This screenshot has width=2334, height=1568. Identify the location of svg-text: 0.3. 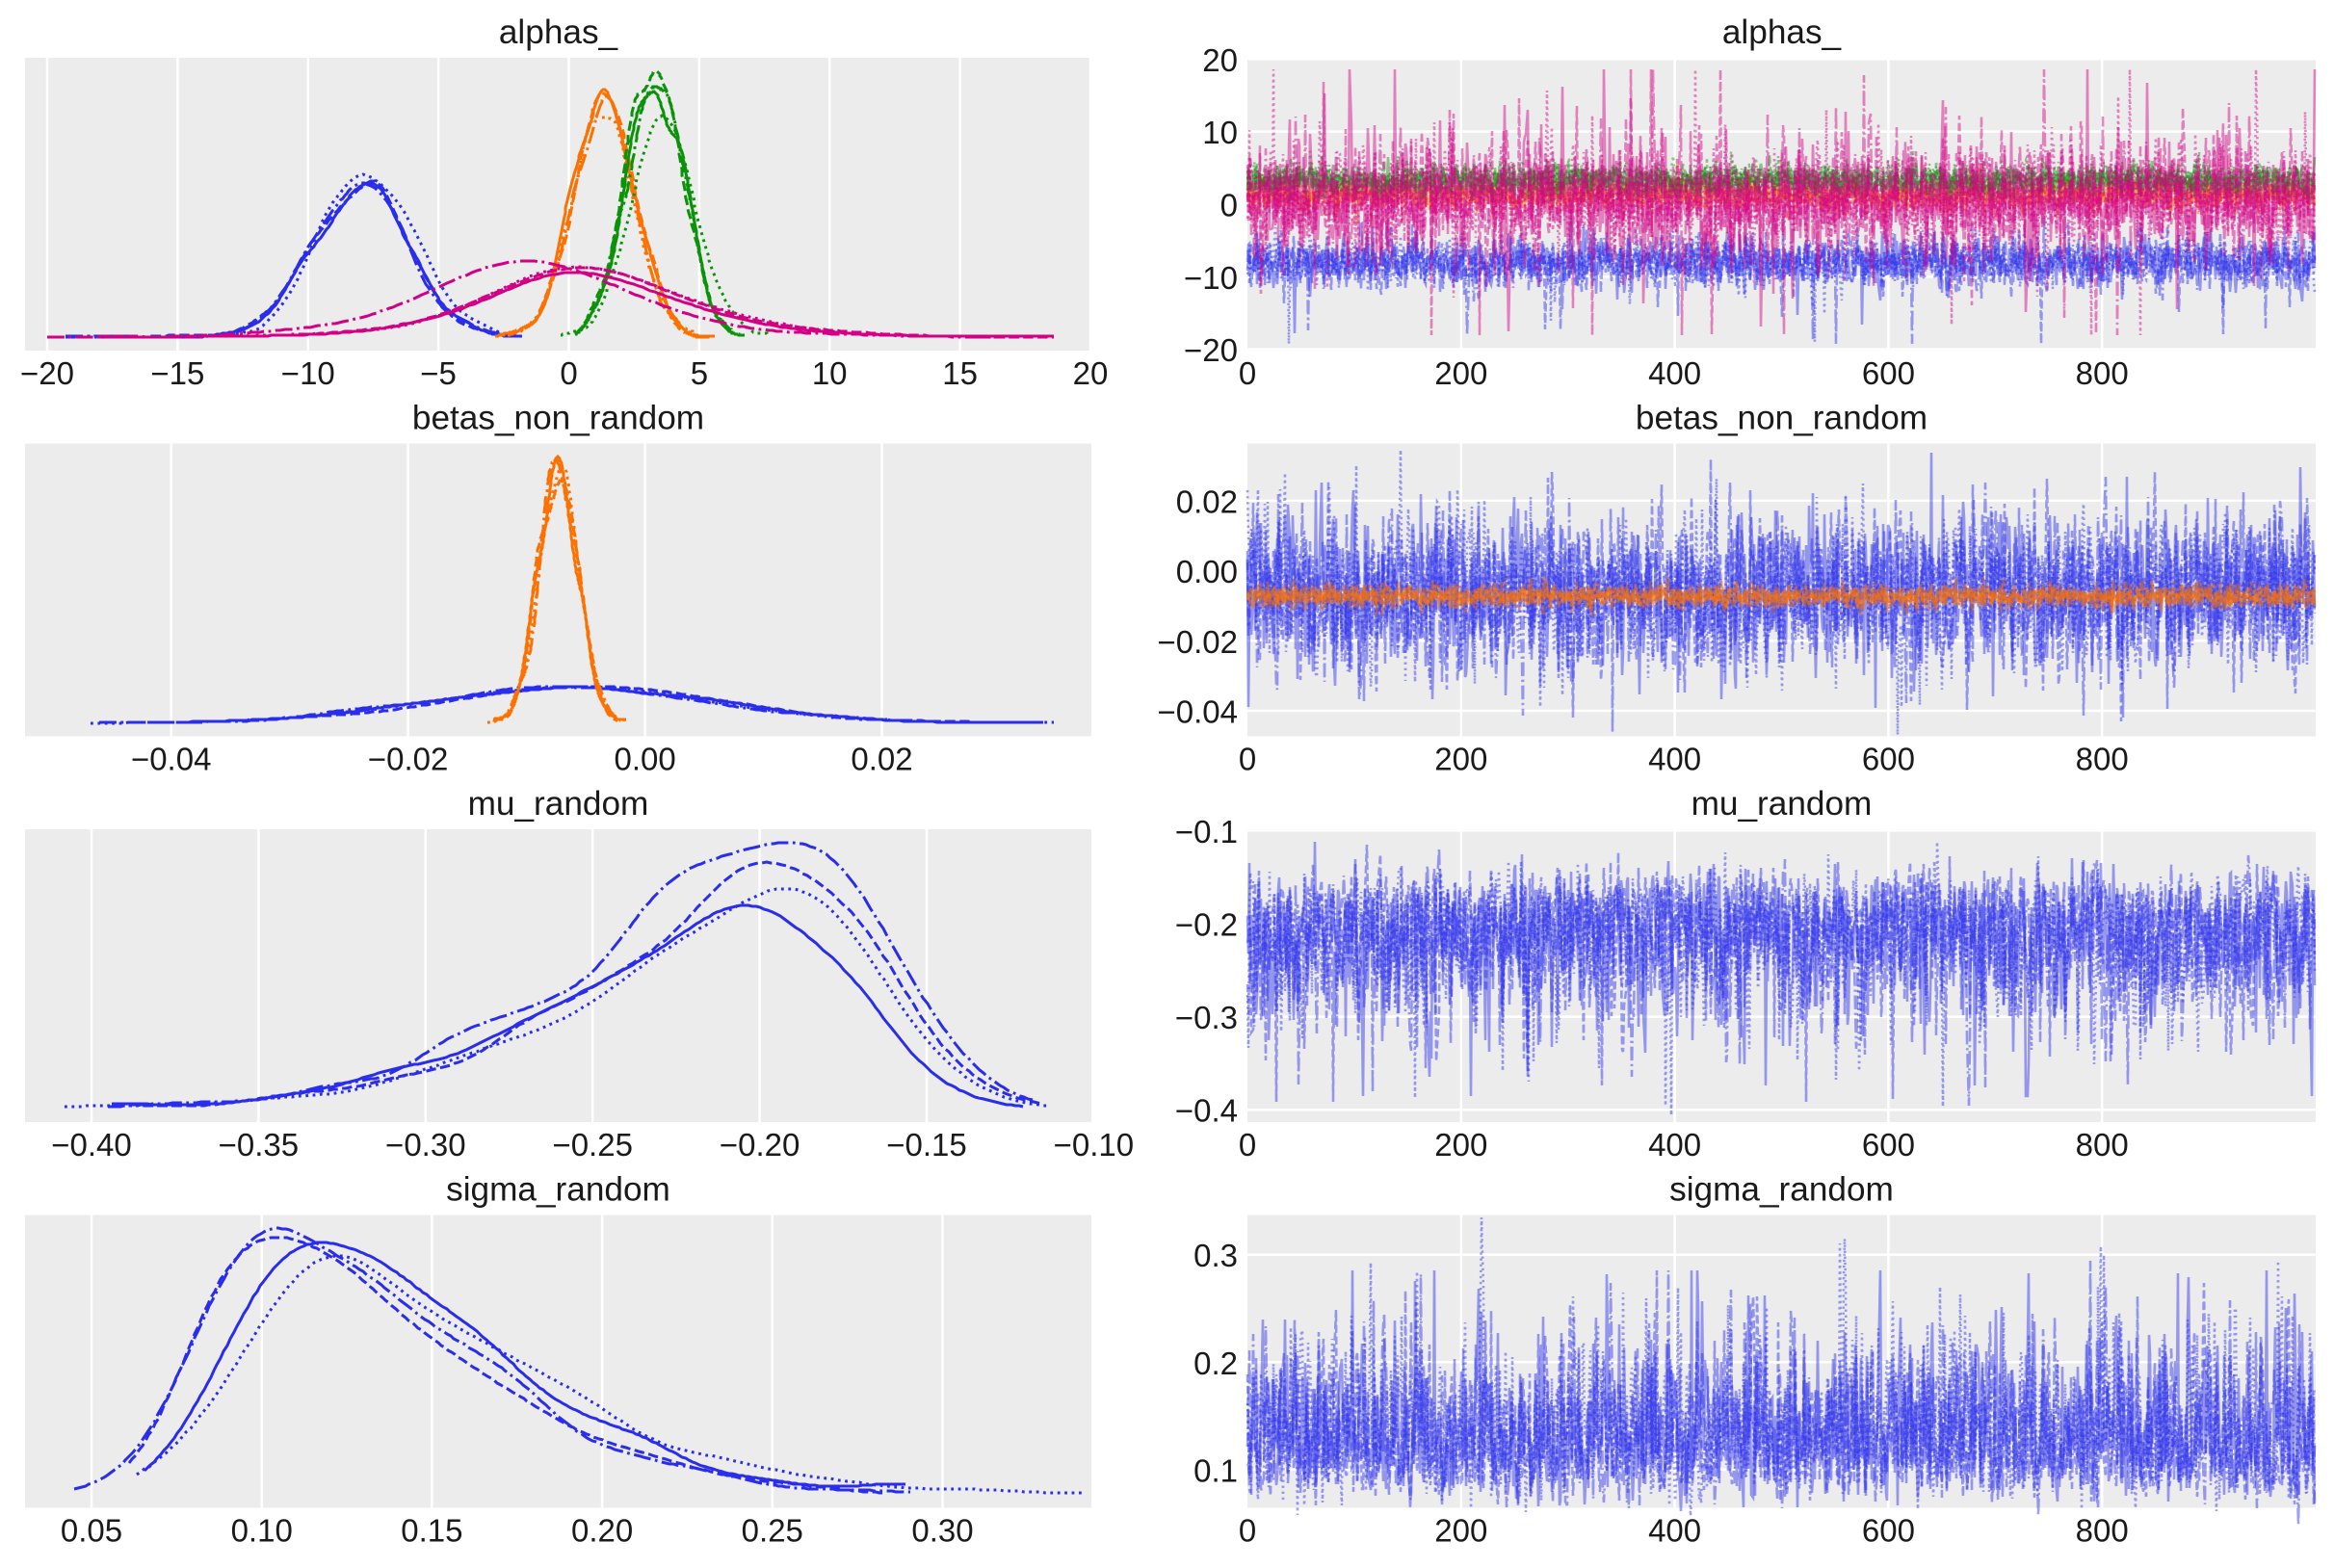
(1215, 1255).